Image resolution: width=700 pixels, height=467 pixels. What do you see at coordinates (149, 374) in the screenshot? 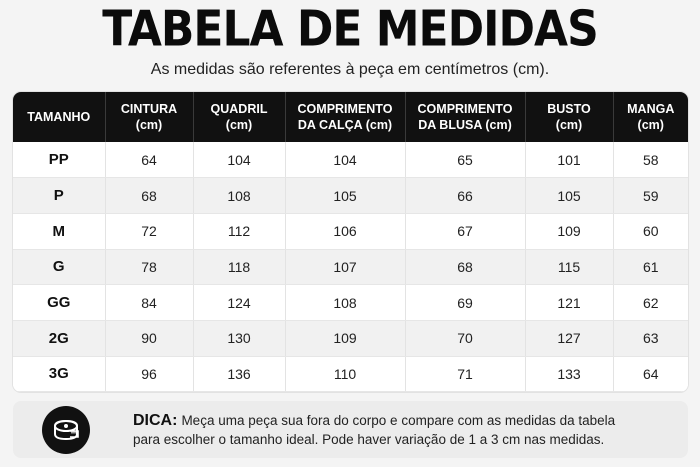
I see `measure-cell: 96` at bounding box center [149, 374].